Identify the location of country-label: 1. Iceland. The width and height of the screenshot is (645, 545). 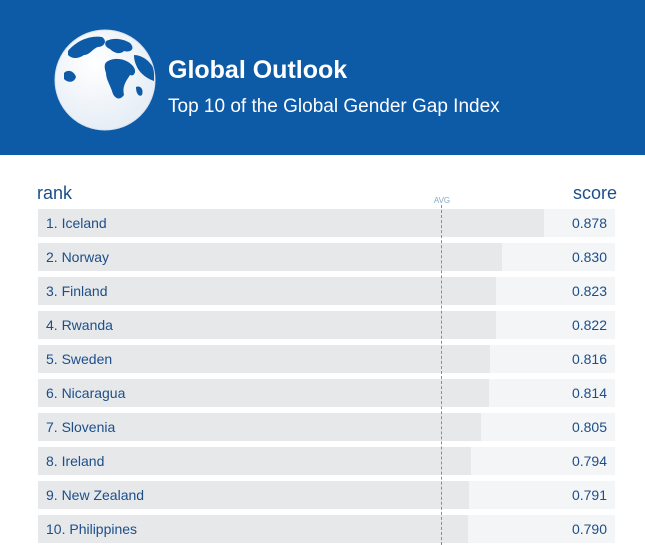
(76, 223).